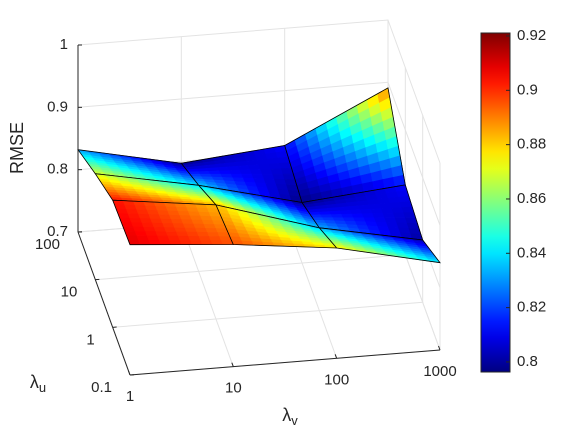 The height and width of the screenshot is (443, 583). What do you see at coordinates (233, 388) in the screenshot?
I see `x-tick-label: 10` at bounding box center [233, 388].